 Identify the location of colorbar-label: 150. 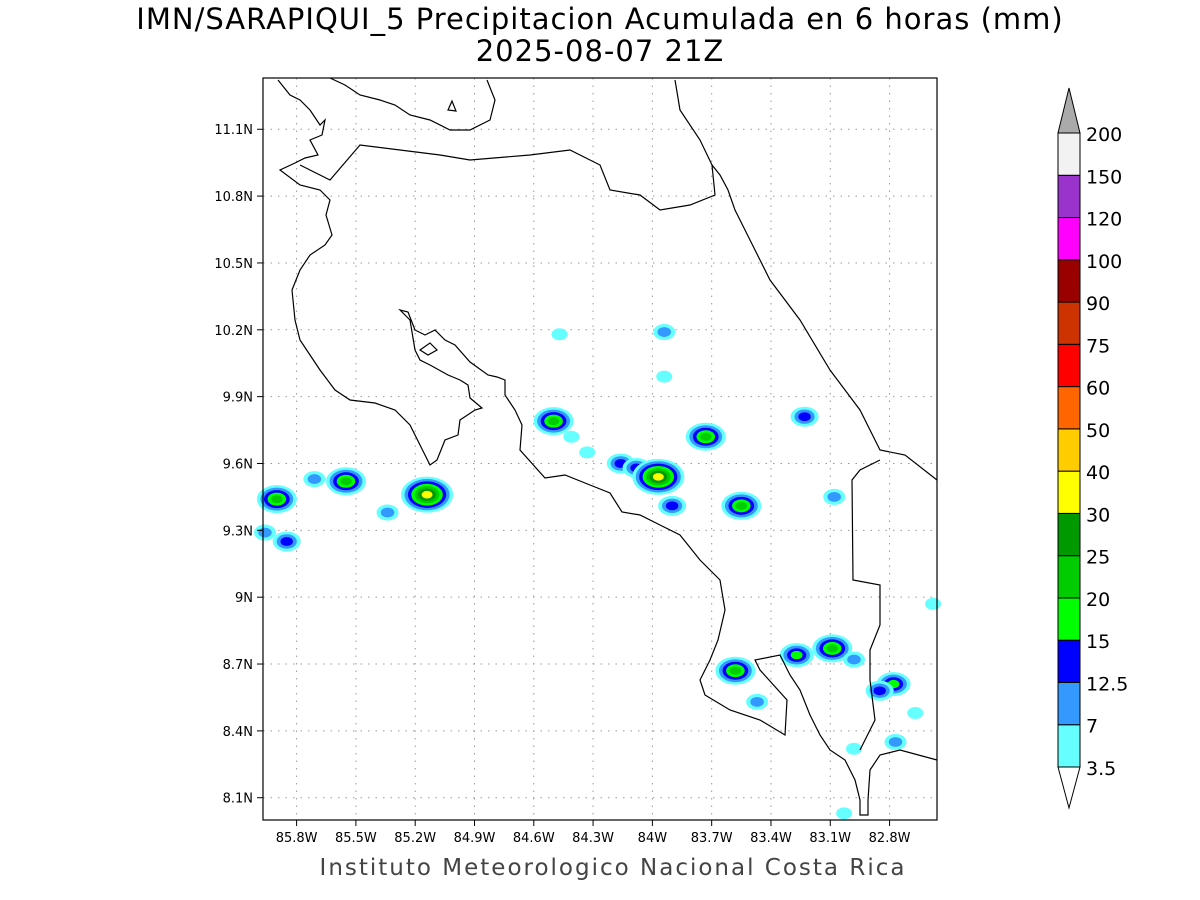
(1104, 177).